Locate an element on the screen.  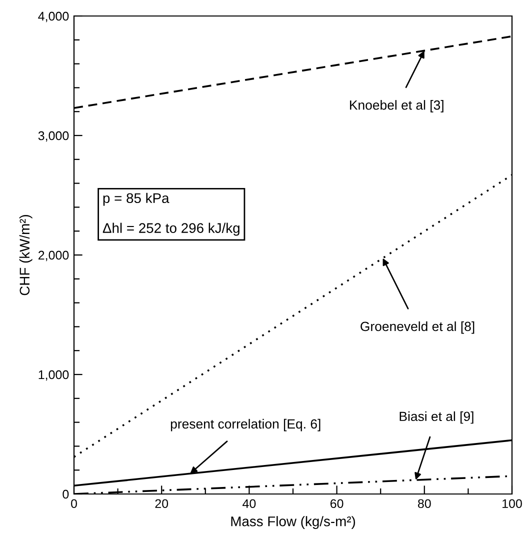
x-tick-label: 80 is located at coordinates (424, 503).